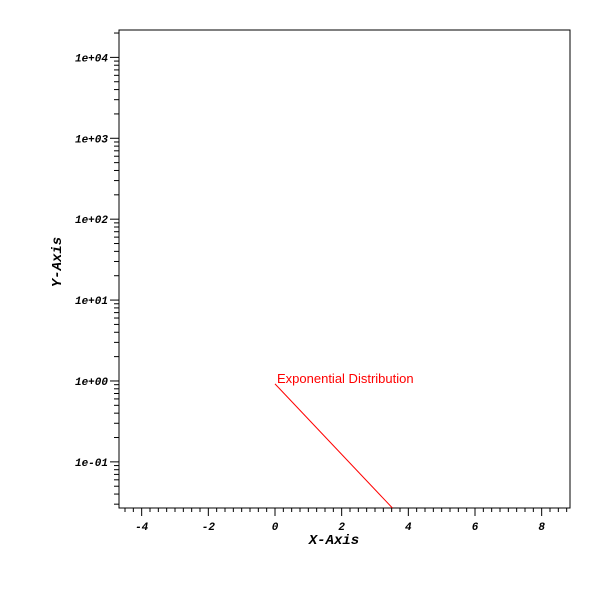  I want to click on y-tick-label: 1e+01, so click(91, 302).